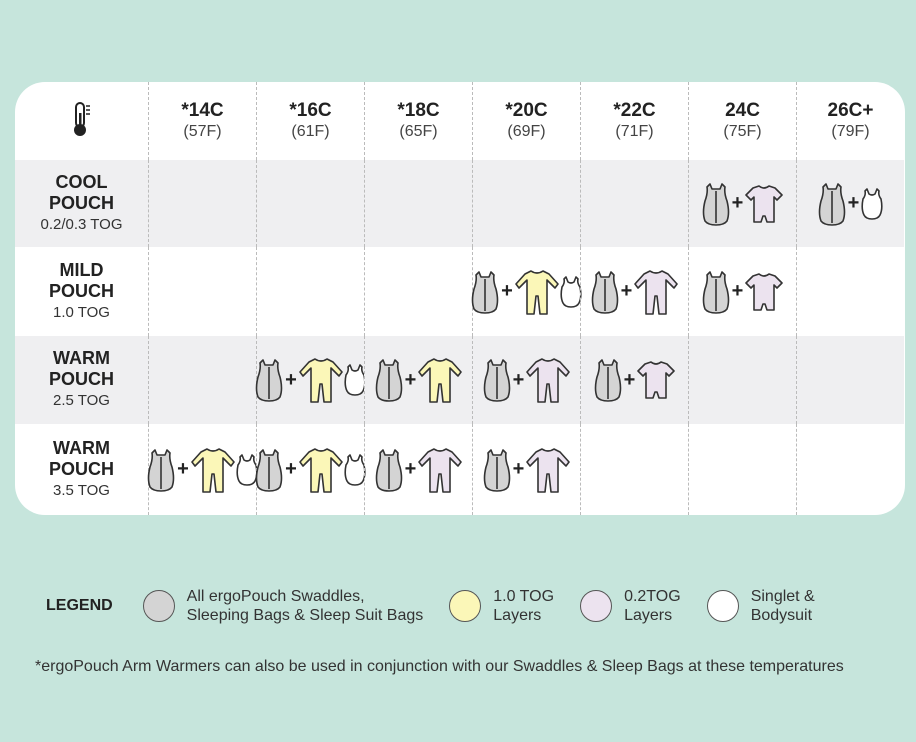 The height and width of the screenshot is (742, 916). What do you see at coordinates (81, 224) in the screenshot?
I see `tog-rating: 0.2/0.3 TOG` at bounding box center [81, 224].